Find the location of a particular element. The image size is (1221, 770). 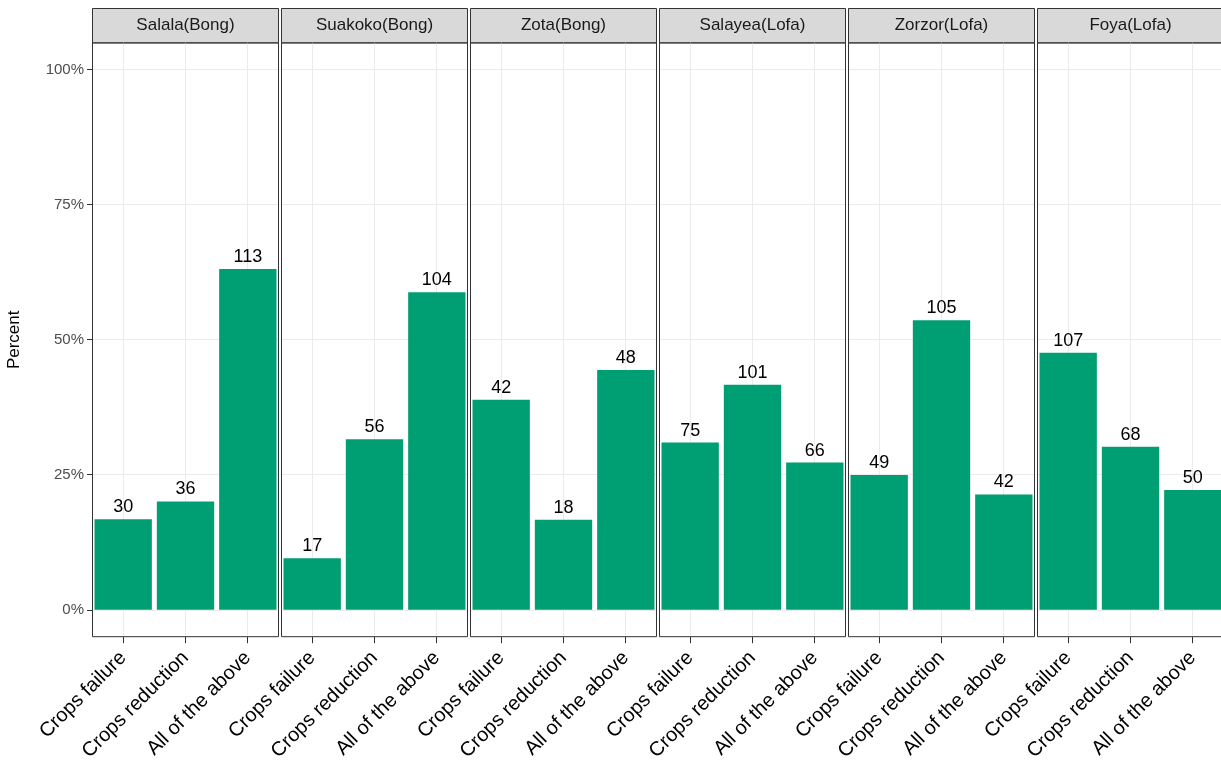

annotation: 66 is located at coordinates (814, 449).